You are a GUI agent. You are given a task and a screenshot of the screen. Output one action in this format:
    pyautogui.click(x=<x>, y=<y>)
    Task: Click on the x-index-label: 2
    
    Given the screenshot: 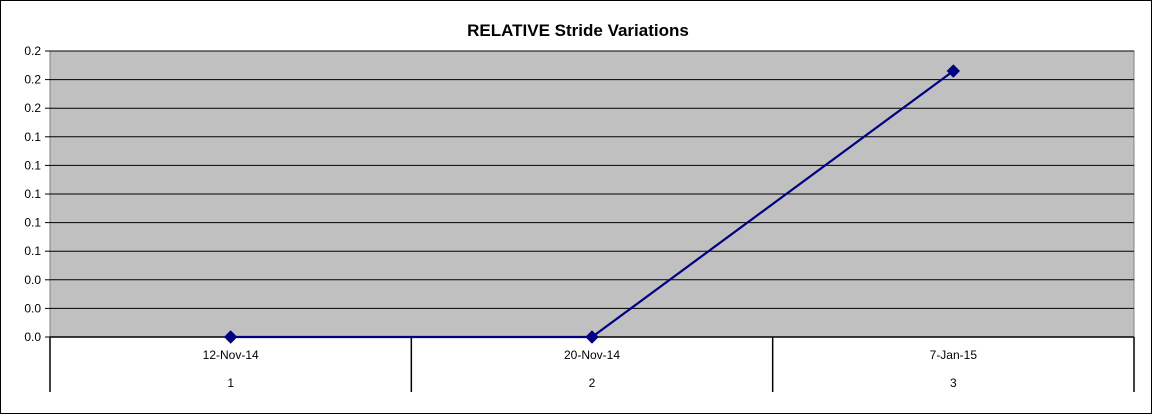 What is the action you would take?
    pyautogui.click(x=592, y=383)
    